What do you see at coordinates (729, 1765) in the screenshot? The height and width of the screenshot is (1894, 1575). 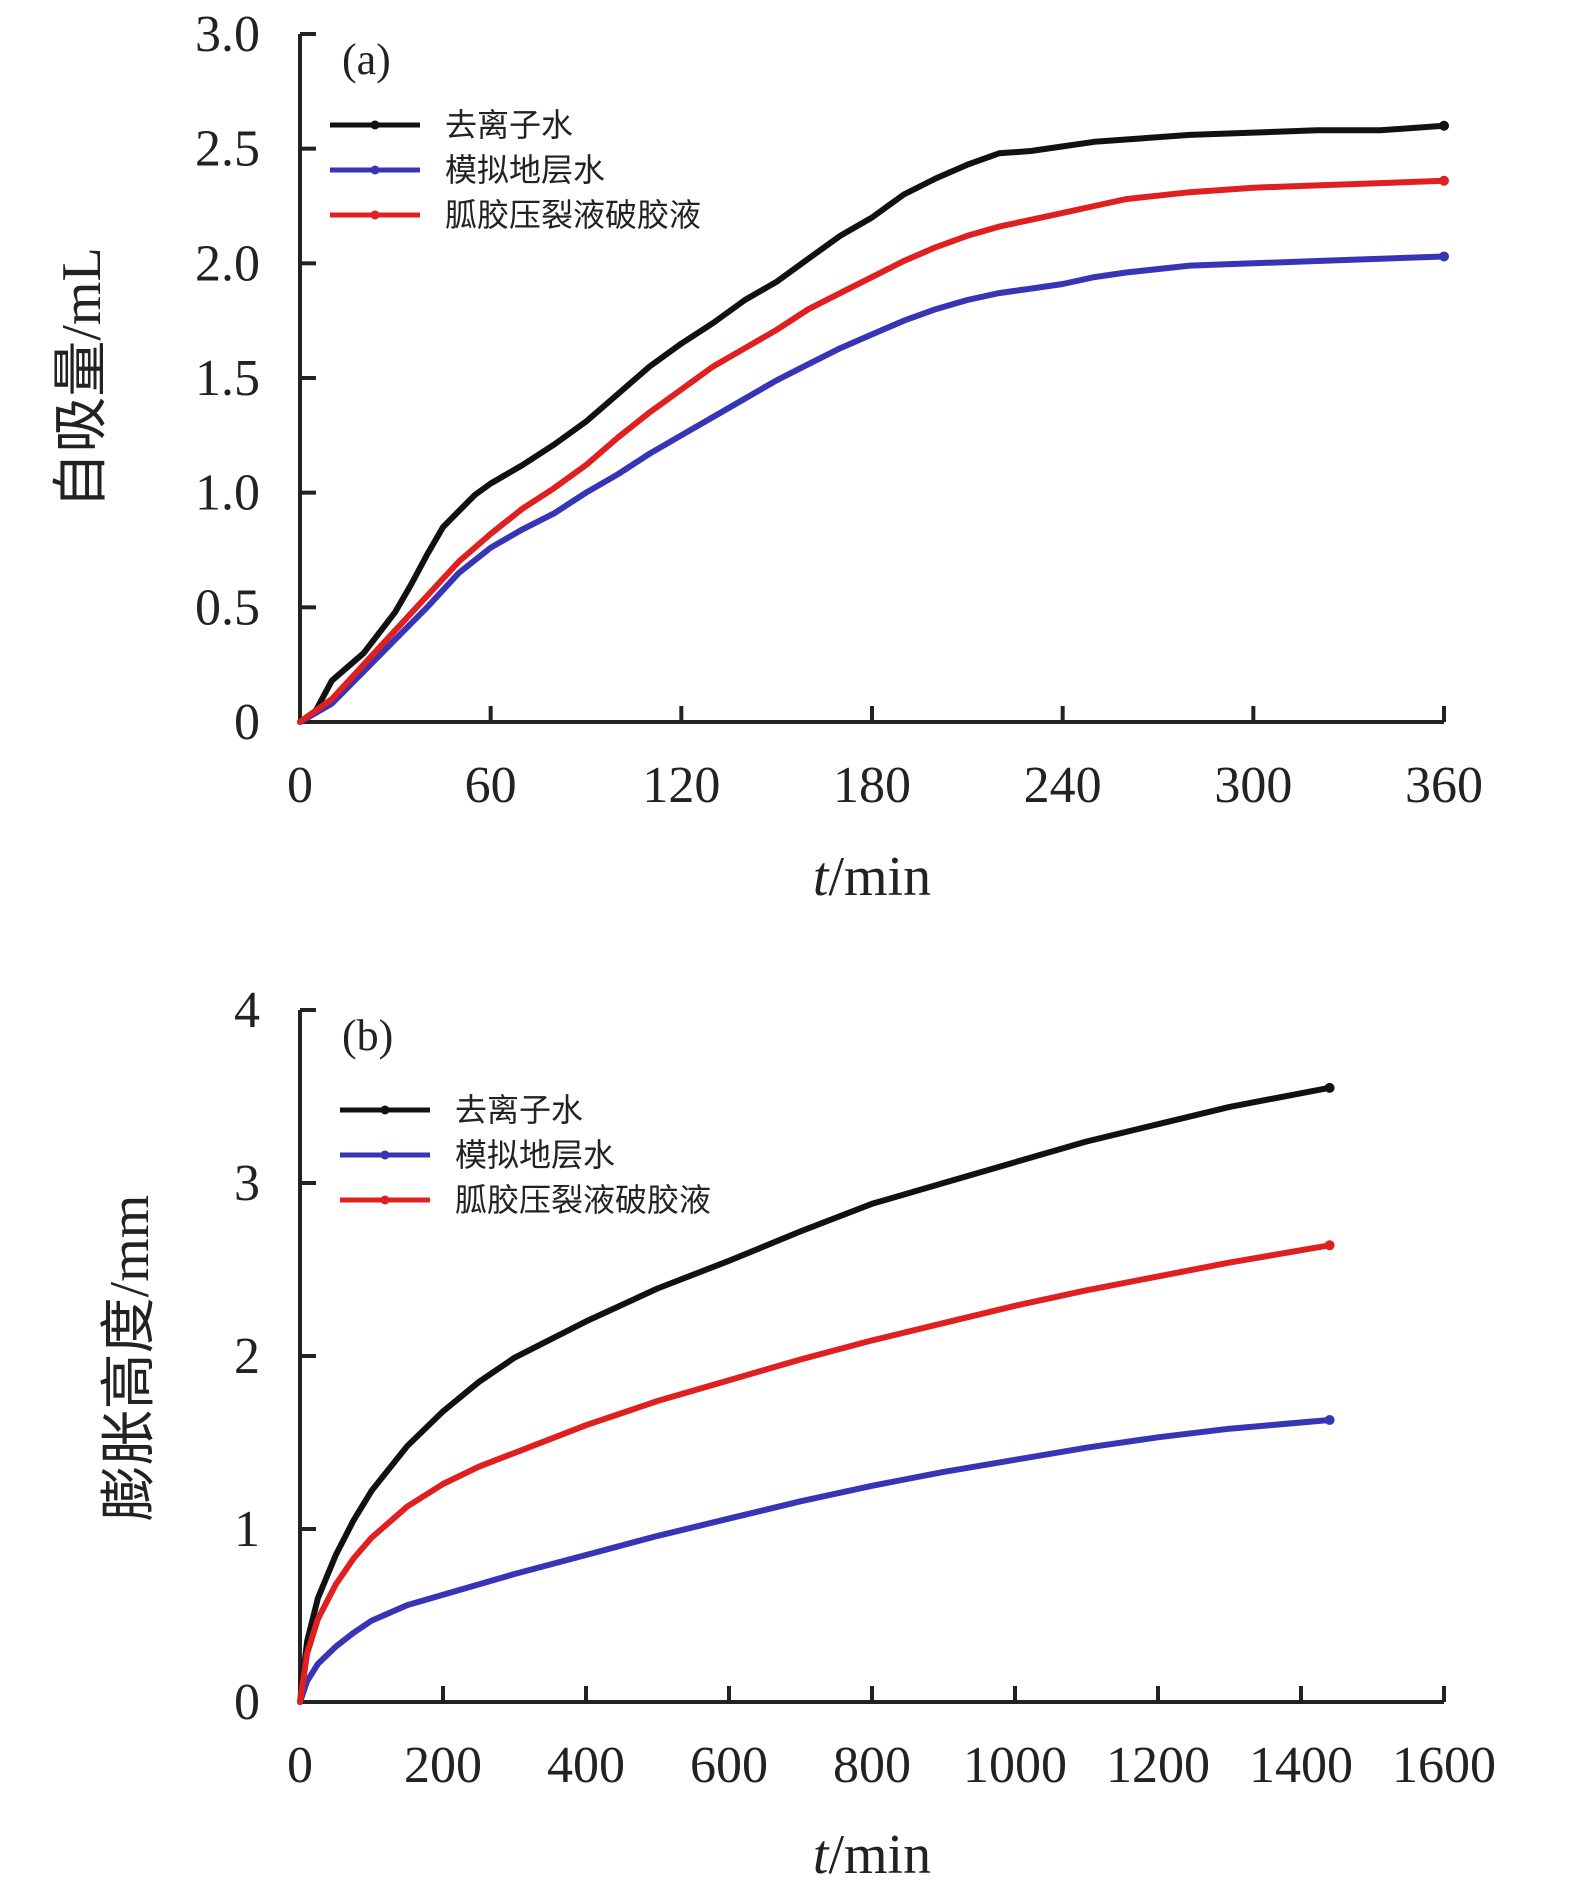 I see `x-tick-label: 600` at bounding box center [729, 1765].